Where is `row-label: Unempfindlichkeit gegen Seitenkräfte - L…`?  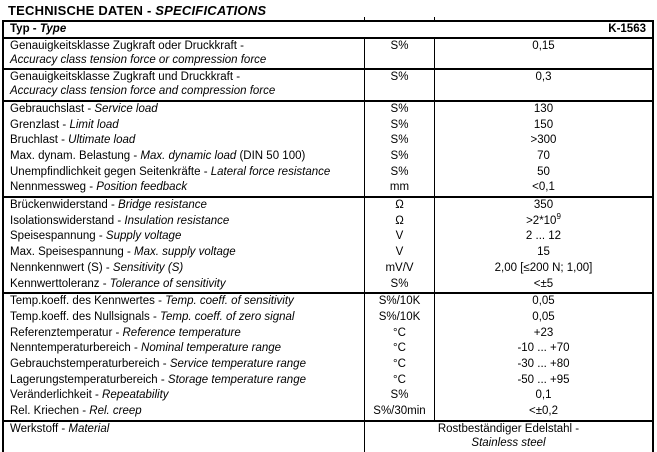
row-label: Unempfindlichkeit gegen Seitenkräfte - L… is located at coordinates (184, 172).